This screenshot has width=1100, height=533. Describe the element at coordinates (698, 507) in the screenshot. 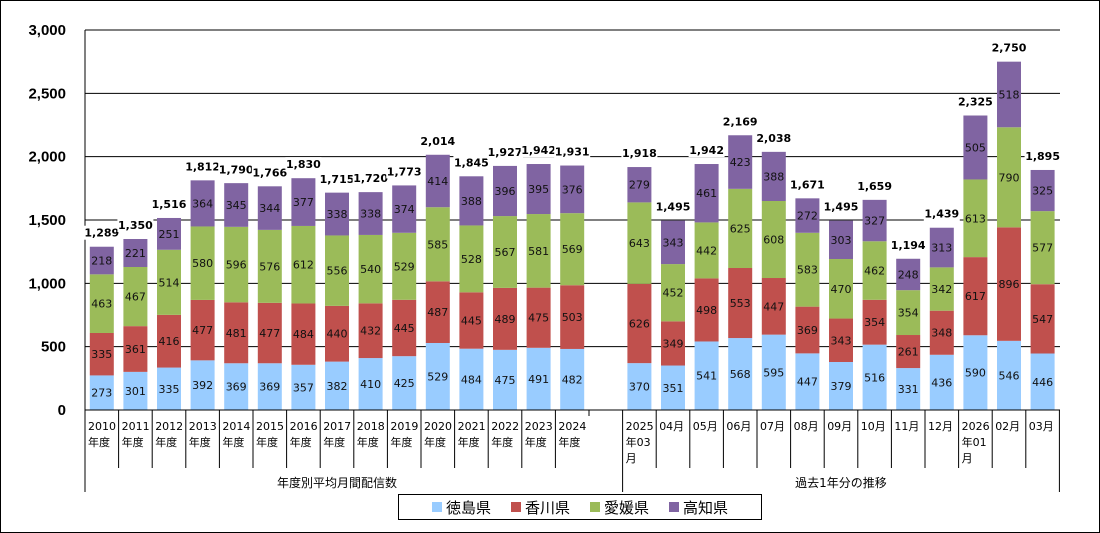

I see `legend-item-kochi: 高知県` at that location.